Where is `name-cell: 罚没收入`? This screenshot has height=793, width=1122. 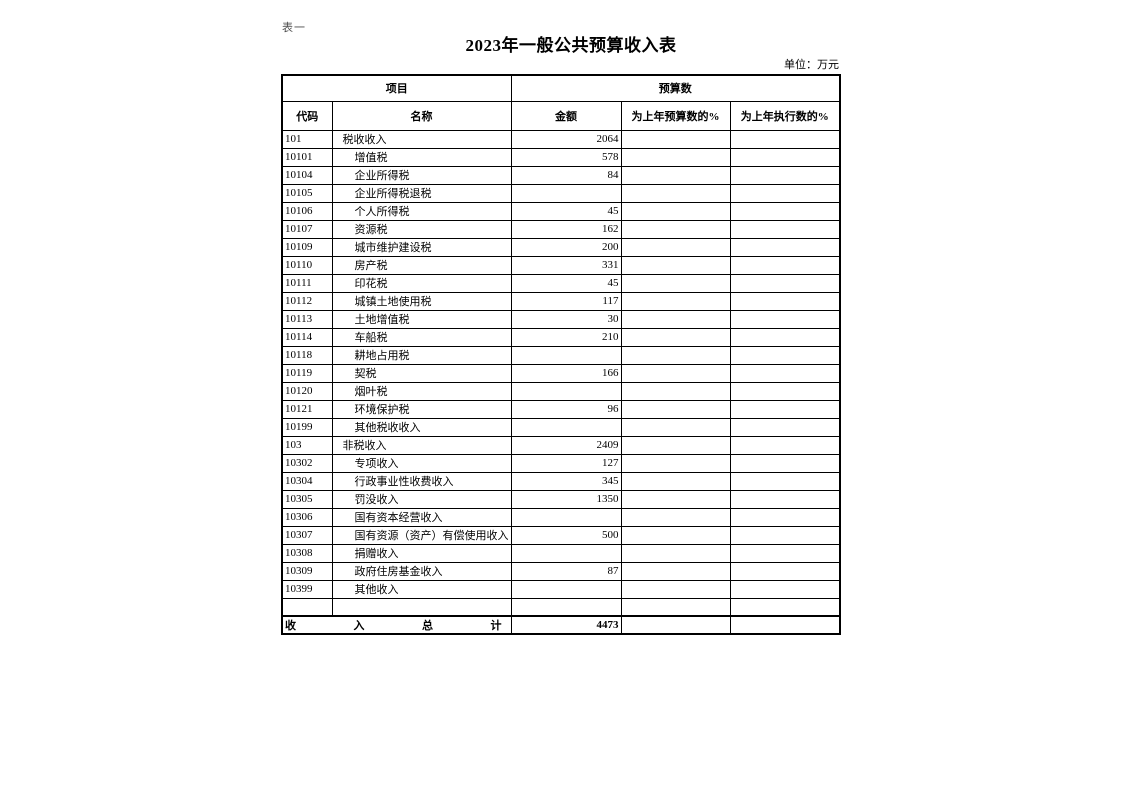
name-cell: 罚没收入 is located at coordinates (421, 499).